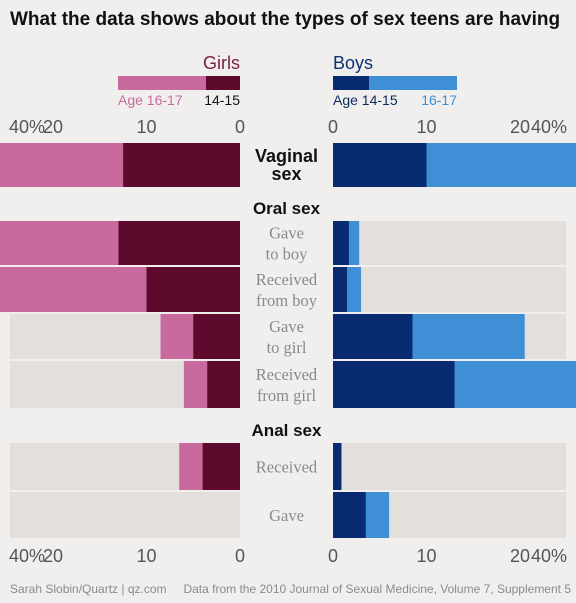  What do you see at coordinates (288, 127) in the screenshot?
I see `axis-top: 0010102020303040%40%` at bounding box center [288, 127].